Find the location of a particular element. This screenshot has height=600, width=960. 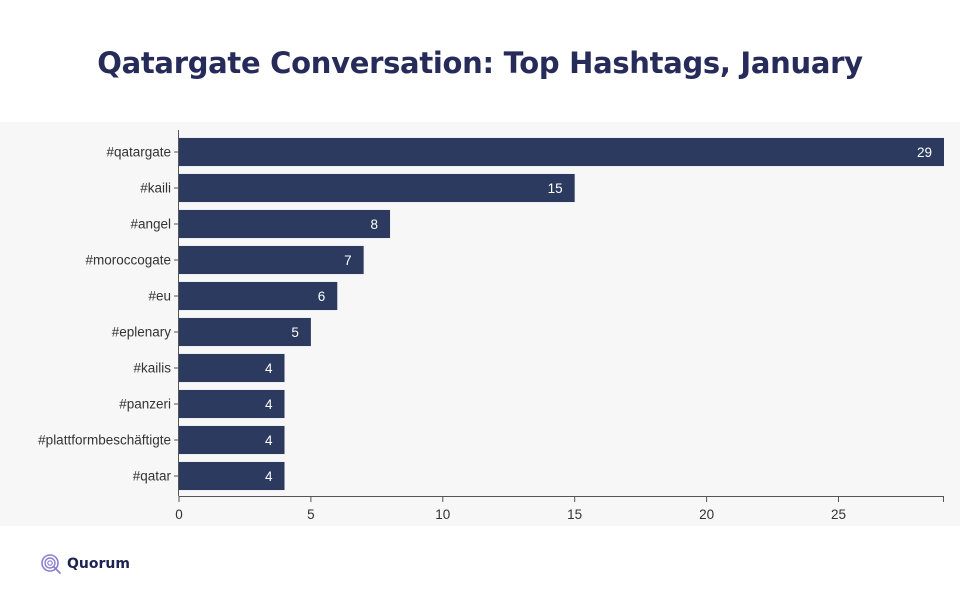

category-label: #moroccogate is located at coordinates (128, 260).